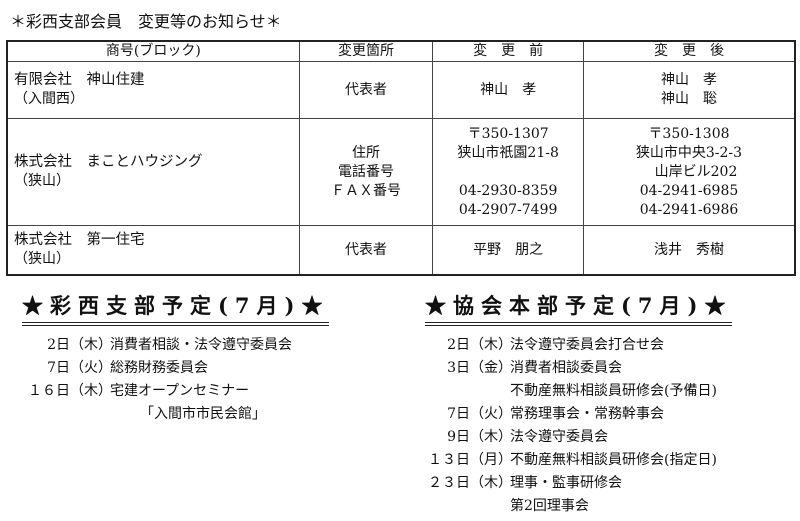  Describe the element at coordinates (365, 171) in the screenshot. I see `changed-field: 電話番号` at that location.